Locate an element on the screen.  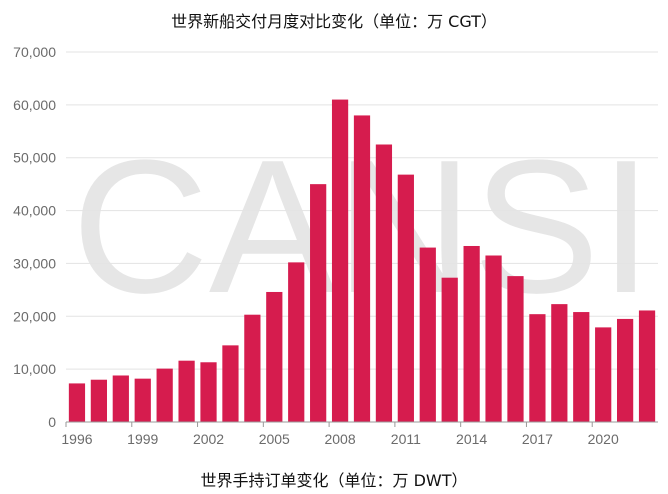
x-tick-label: 2020 is located at coordinates (603, 439).